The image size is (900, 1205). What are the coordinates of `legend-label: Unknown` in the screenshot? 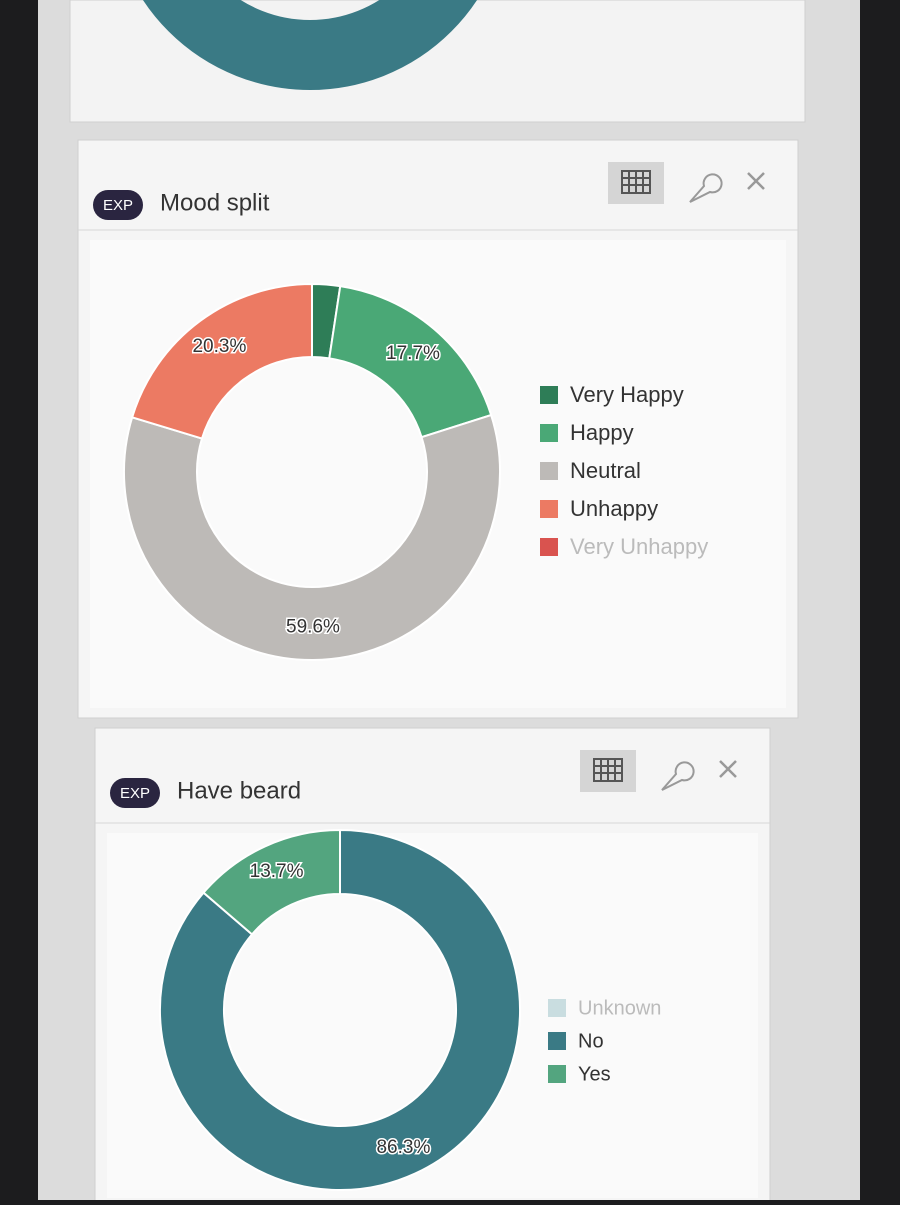 It's located at (619, 1008).